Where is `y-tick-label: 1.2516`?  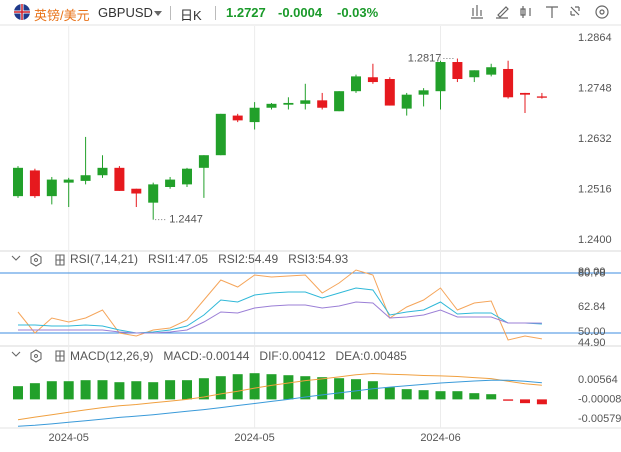
y-tick-label: 1.2516 is located at coordinates (595, 190).